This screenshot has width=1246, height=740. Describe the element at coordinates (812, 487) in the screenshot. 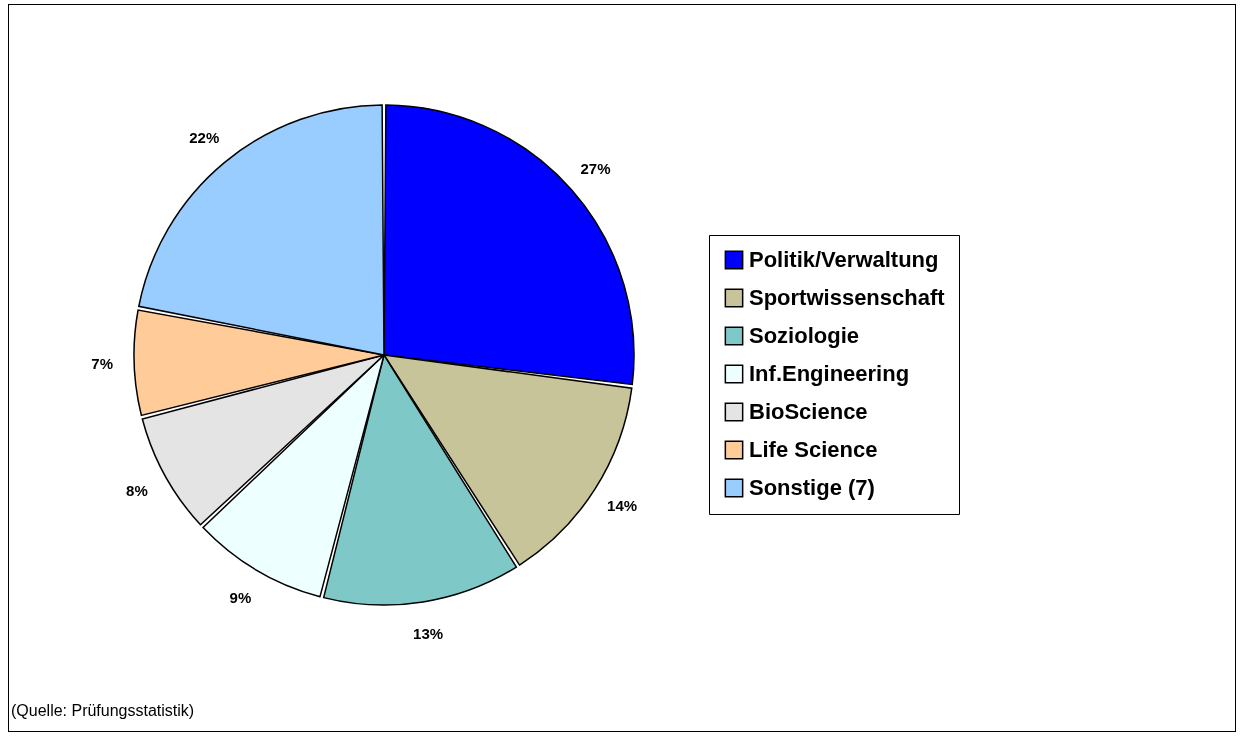

I see `legend-label: Sonstige (7)` at that location.